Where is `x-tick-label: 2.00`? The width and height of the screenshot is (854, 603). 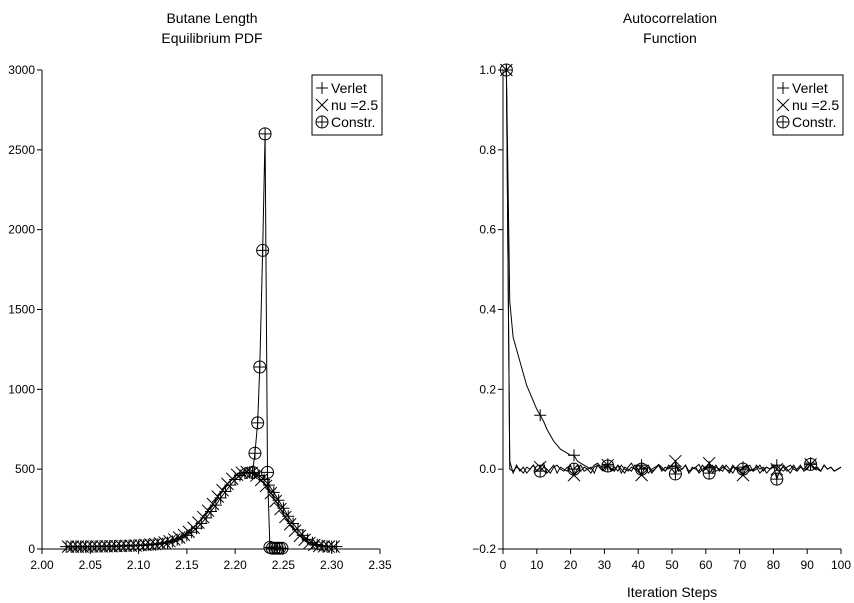 x-tick-label: 2.00 is located at coordinates (42, 565).